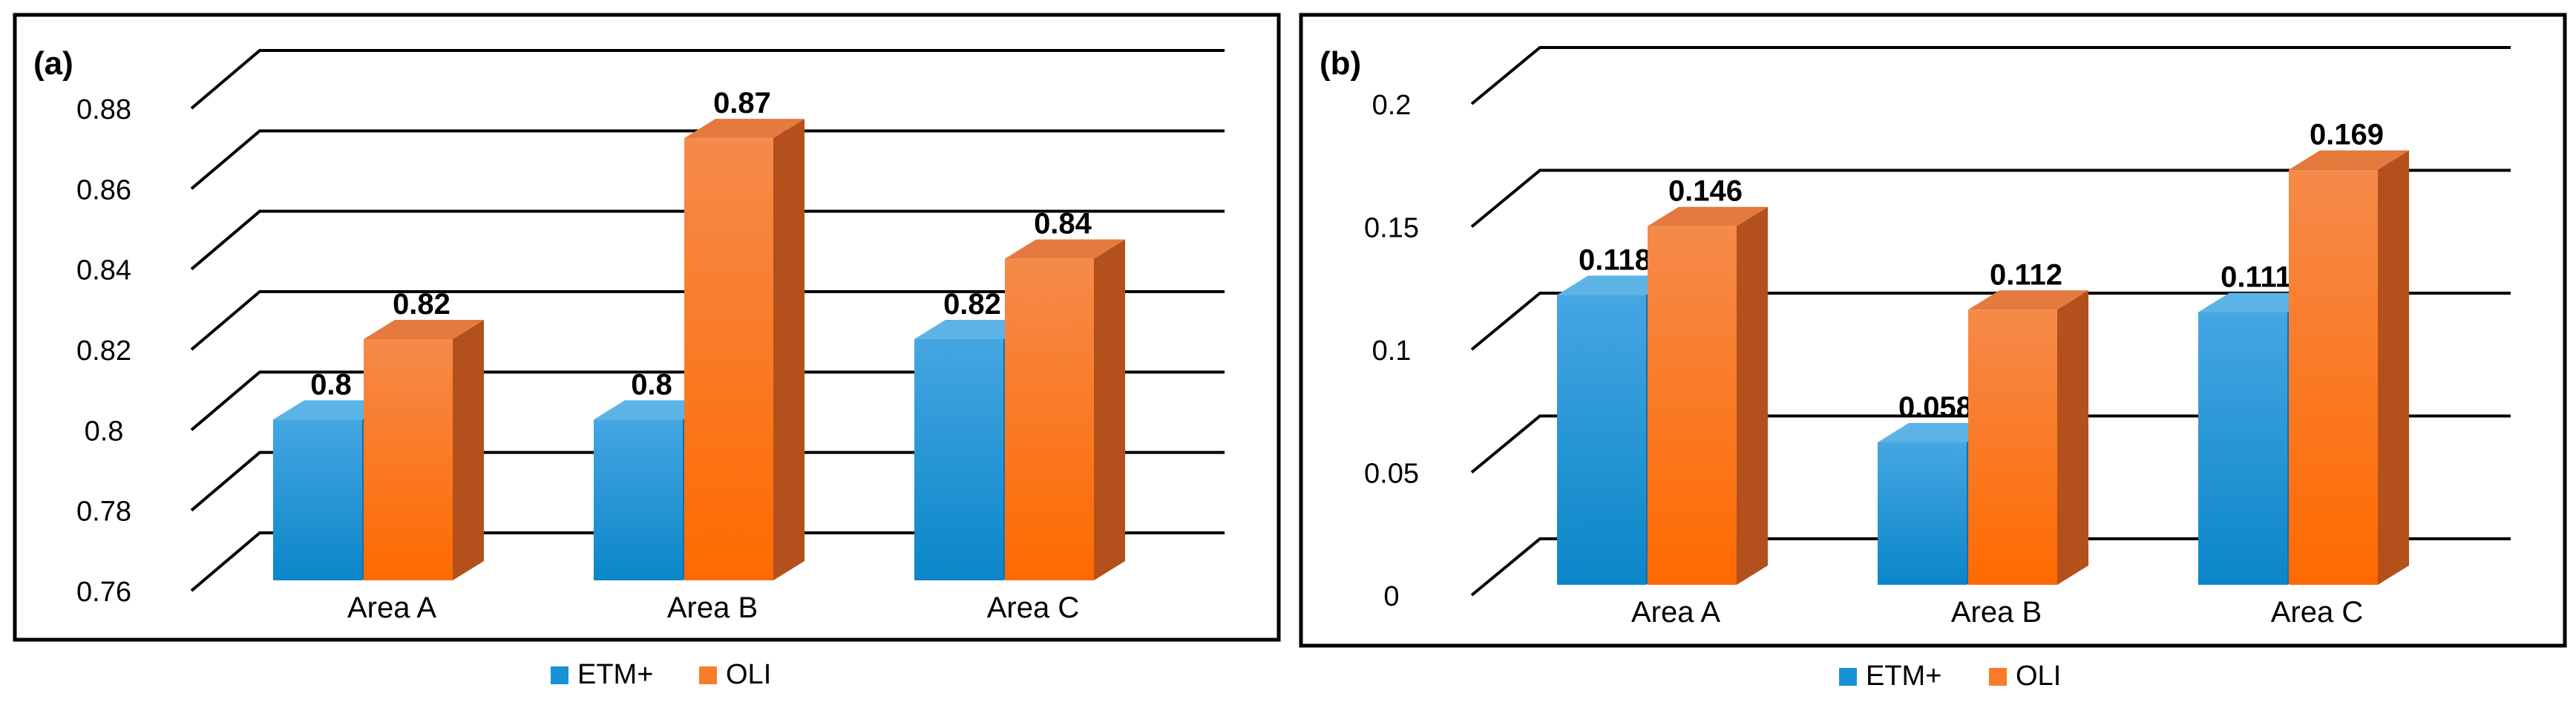 The width and height of the screenshot is (2576, 708). I want to click on panel-b-legend: ETM+ OLI, so click(1950, 676).